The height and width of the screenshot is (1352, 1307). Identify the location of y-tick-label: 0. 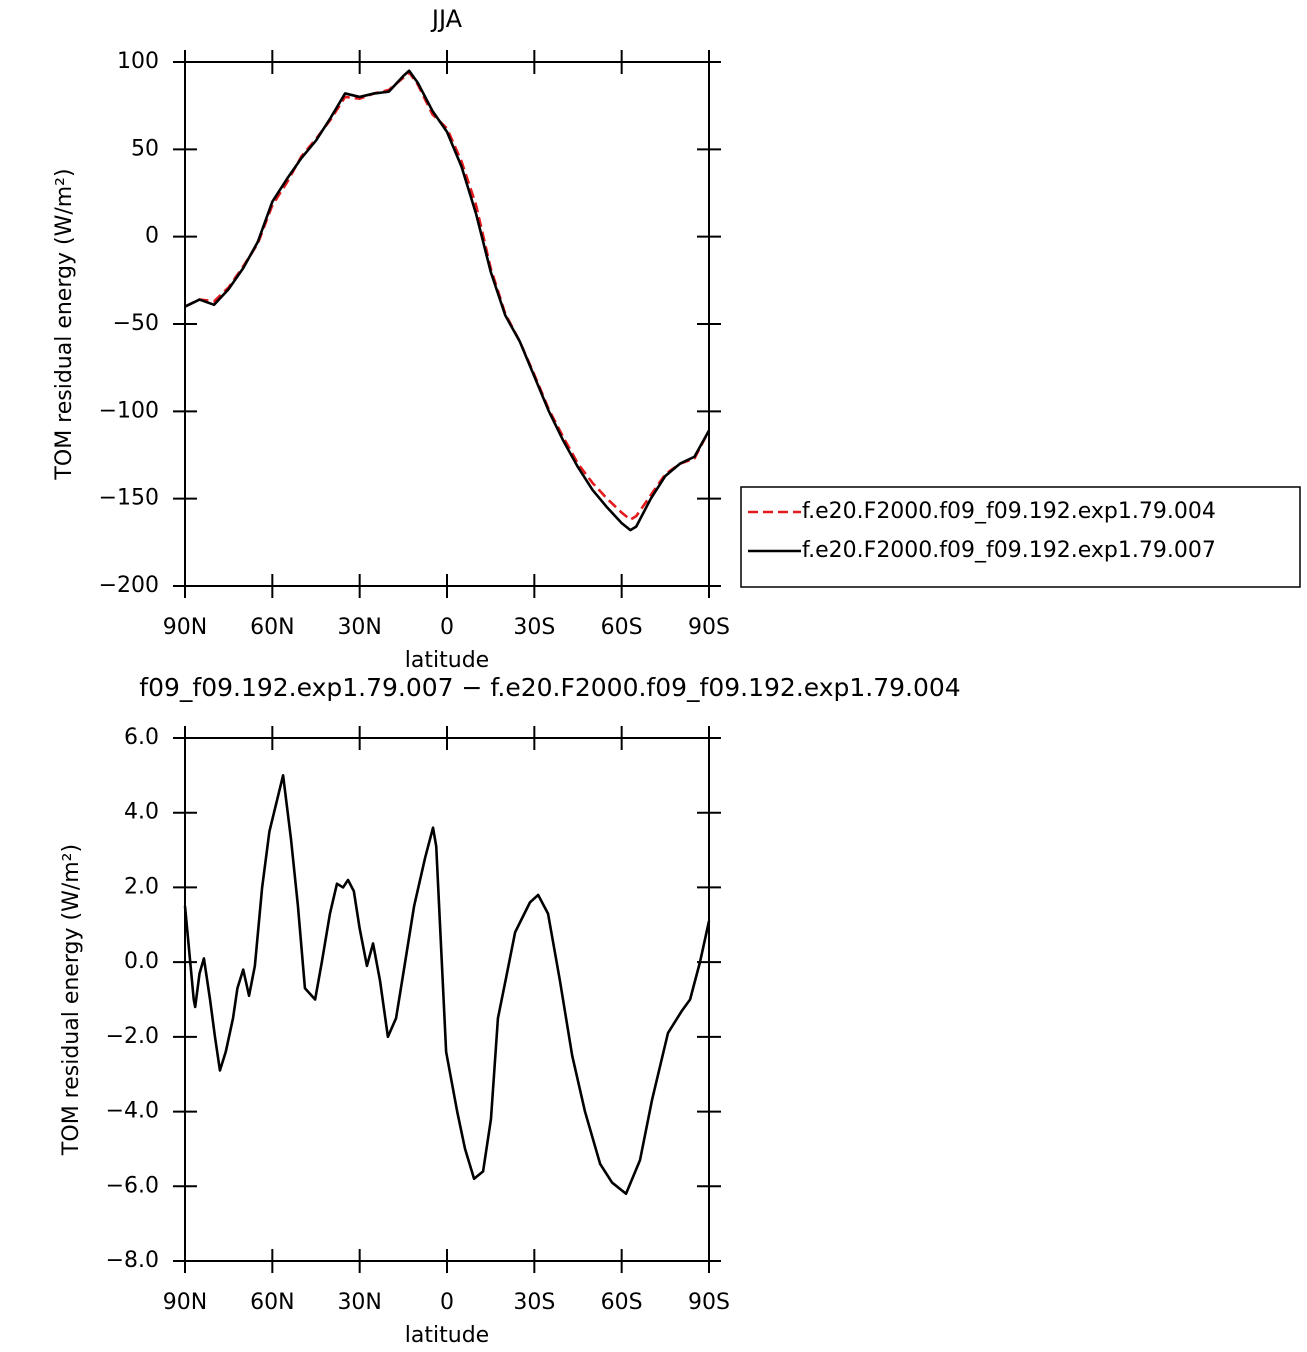
(152, 236).